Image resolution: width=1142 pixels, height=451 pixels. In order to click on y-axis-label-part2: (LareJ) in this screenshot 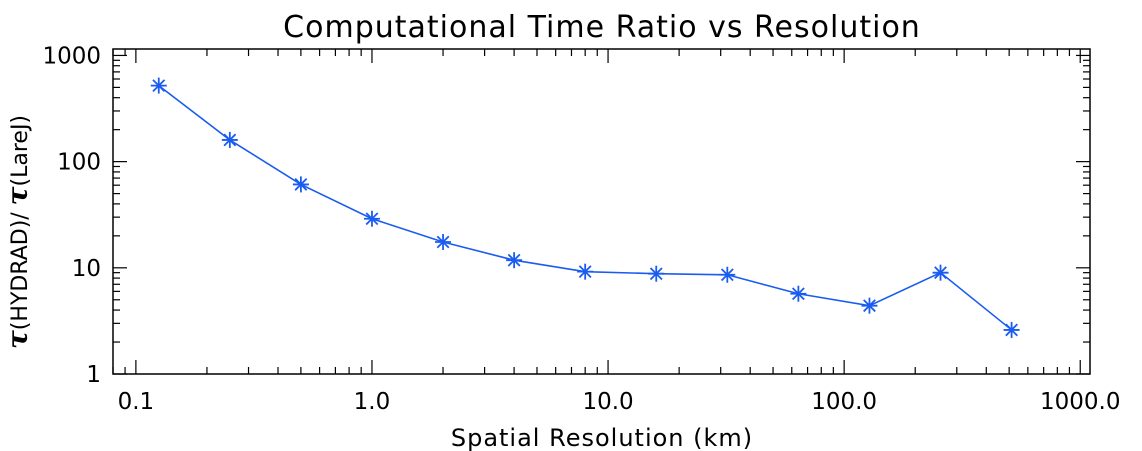, I will do `click(20, 151)`.